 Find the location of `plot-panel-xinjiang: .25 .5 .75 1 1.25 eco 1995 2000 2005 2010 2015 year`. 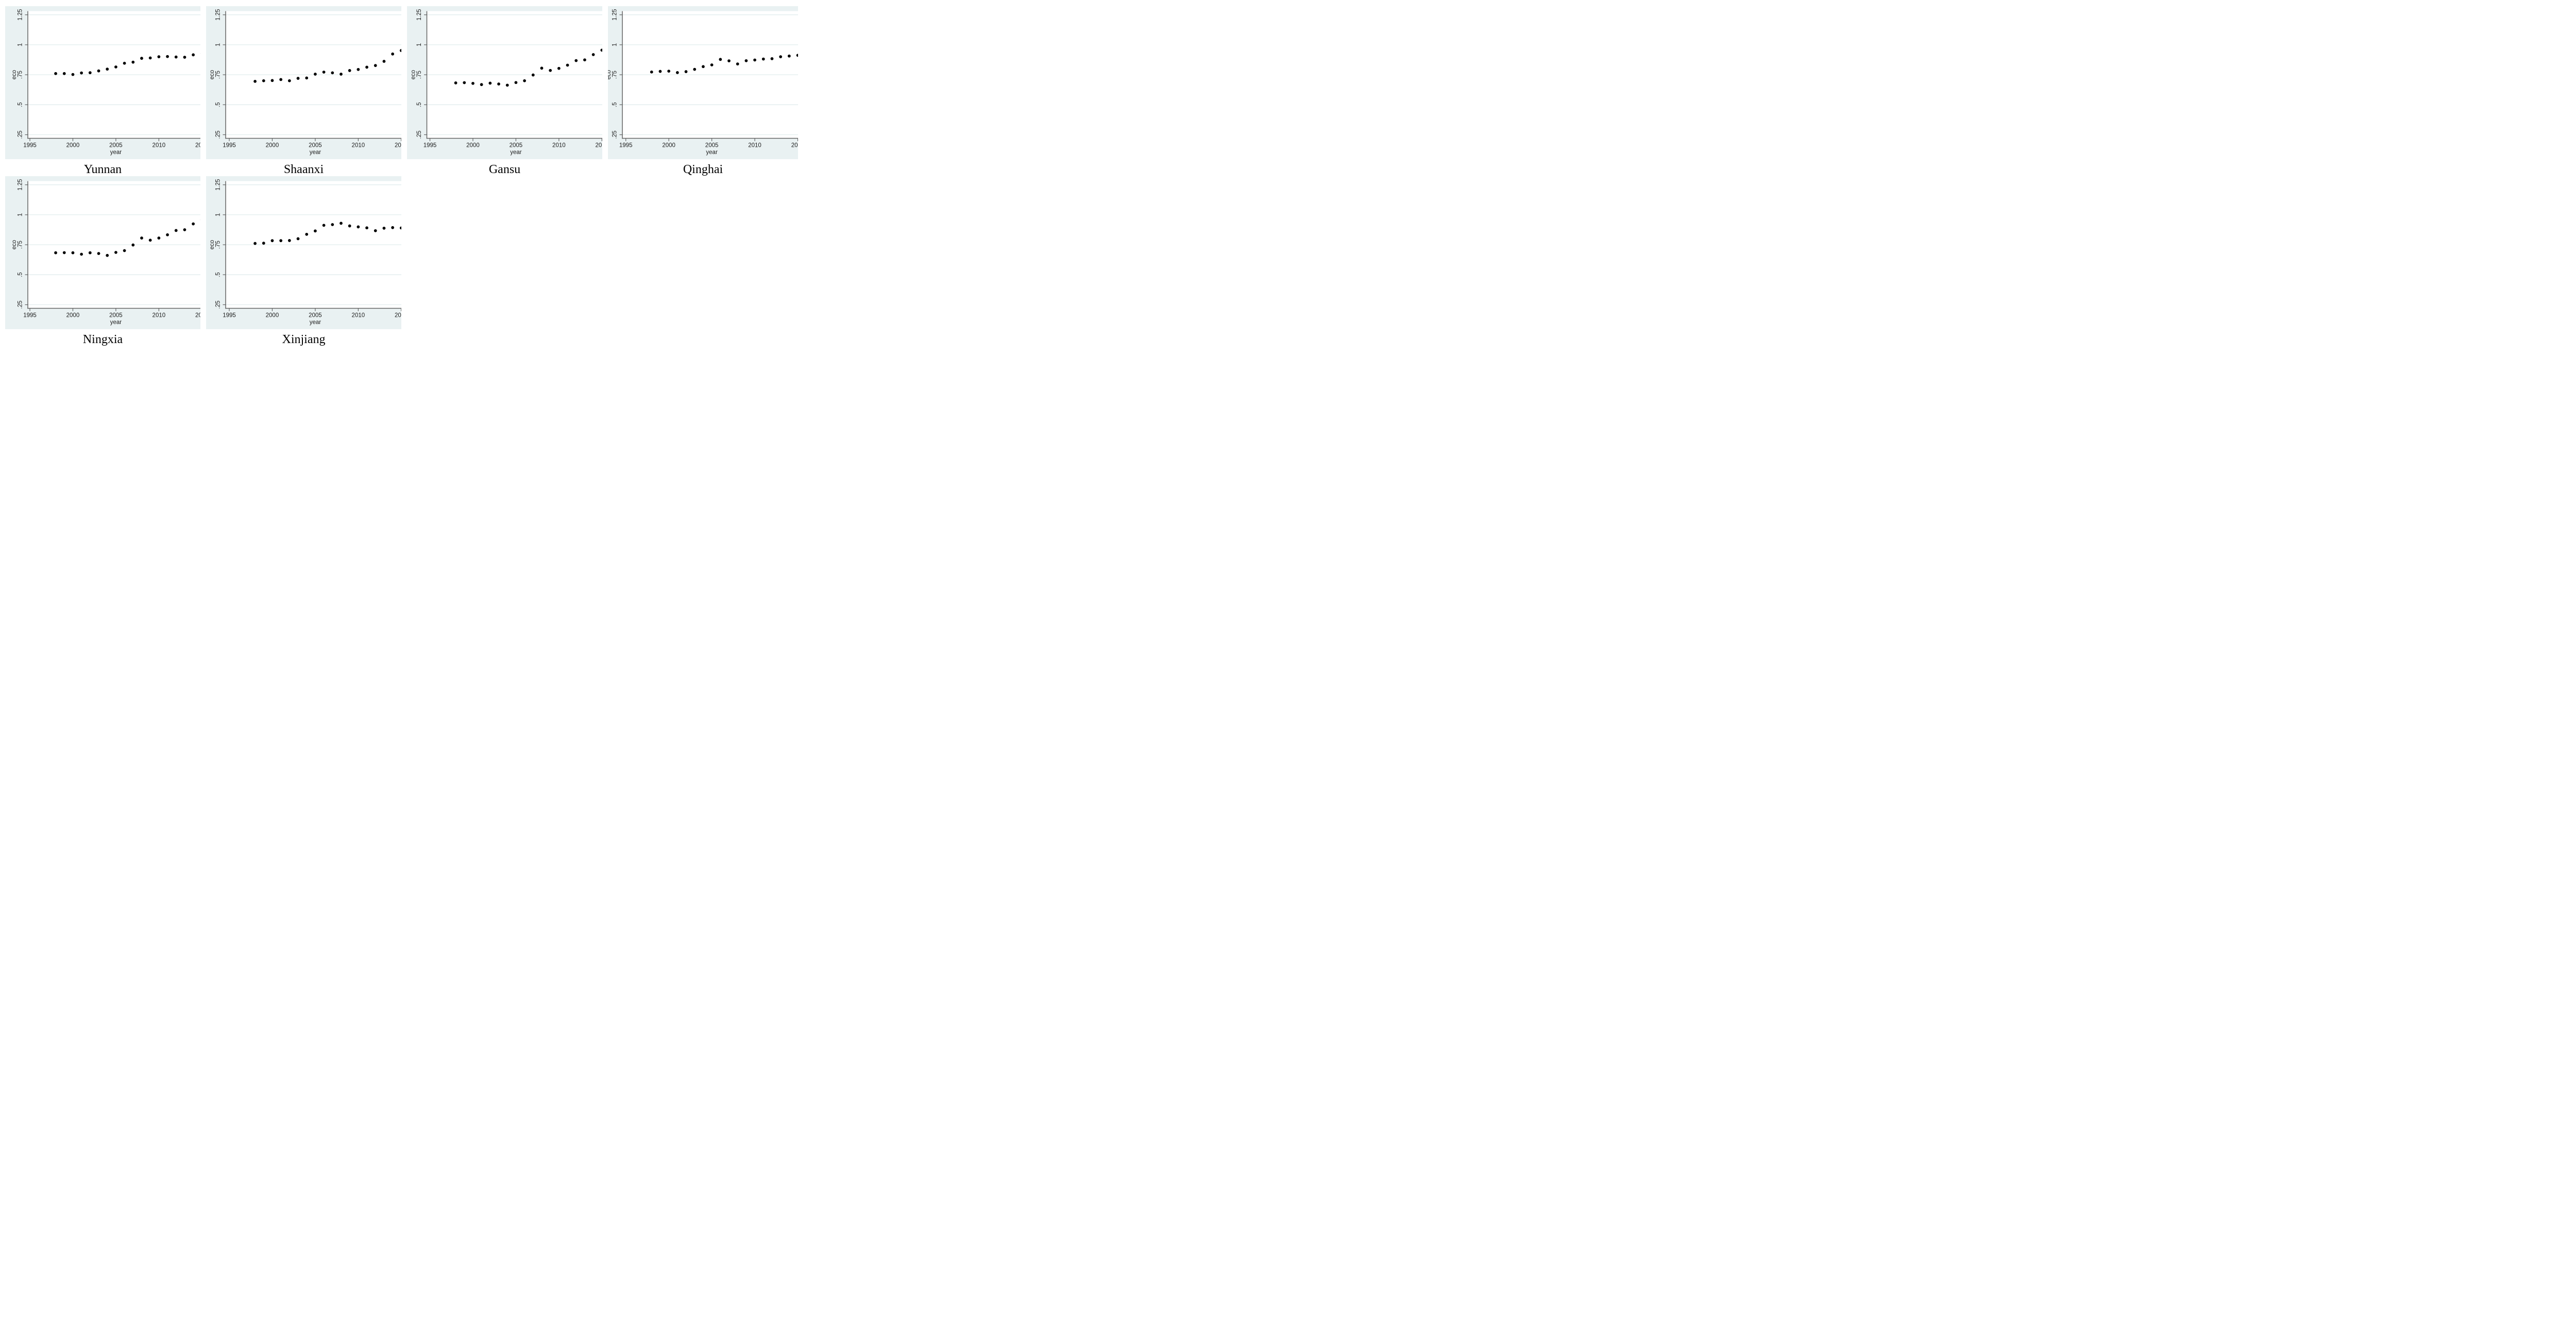

plot-panel-xinjiang: .25 .5 .75 1 1.25 eco 1995 2000 2005 2010 2015 year is located at coordinates (303, 253).